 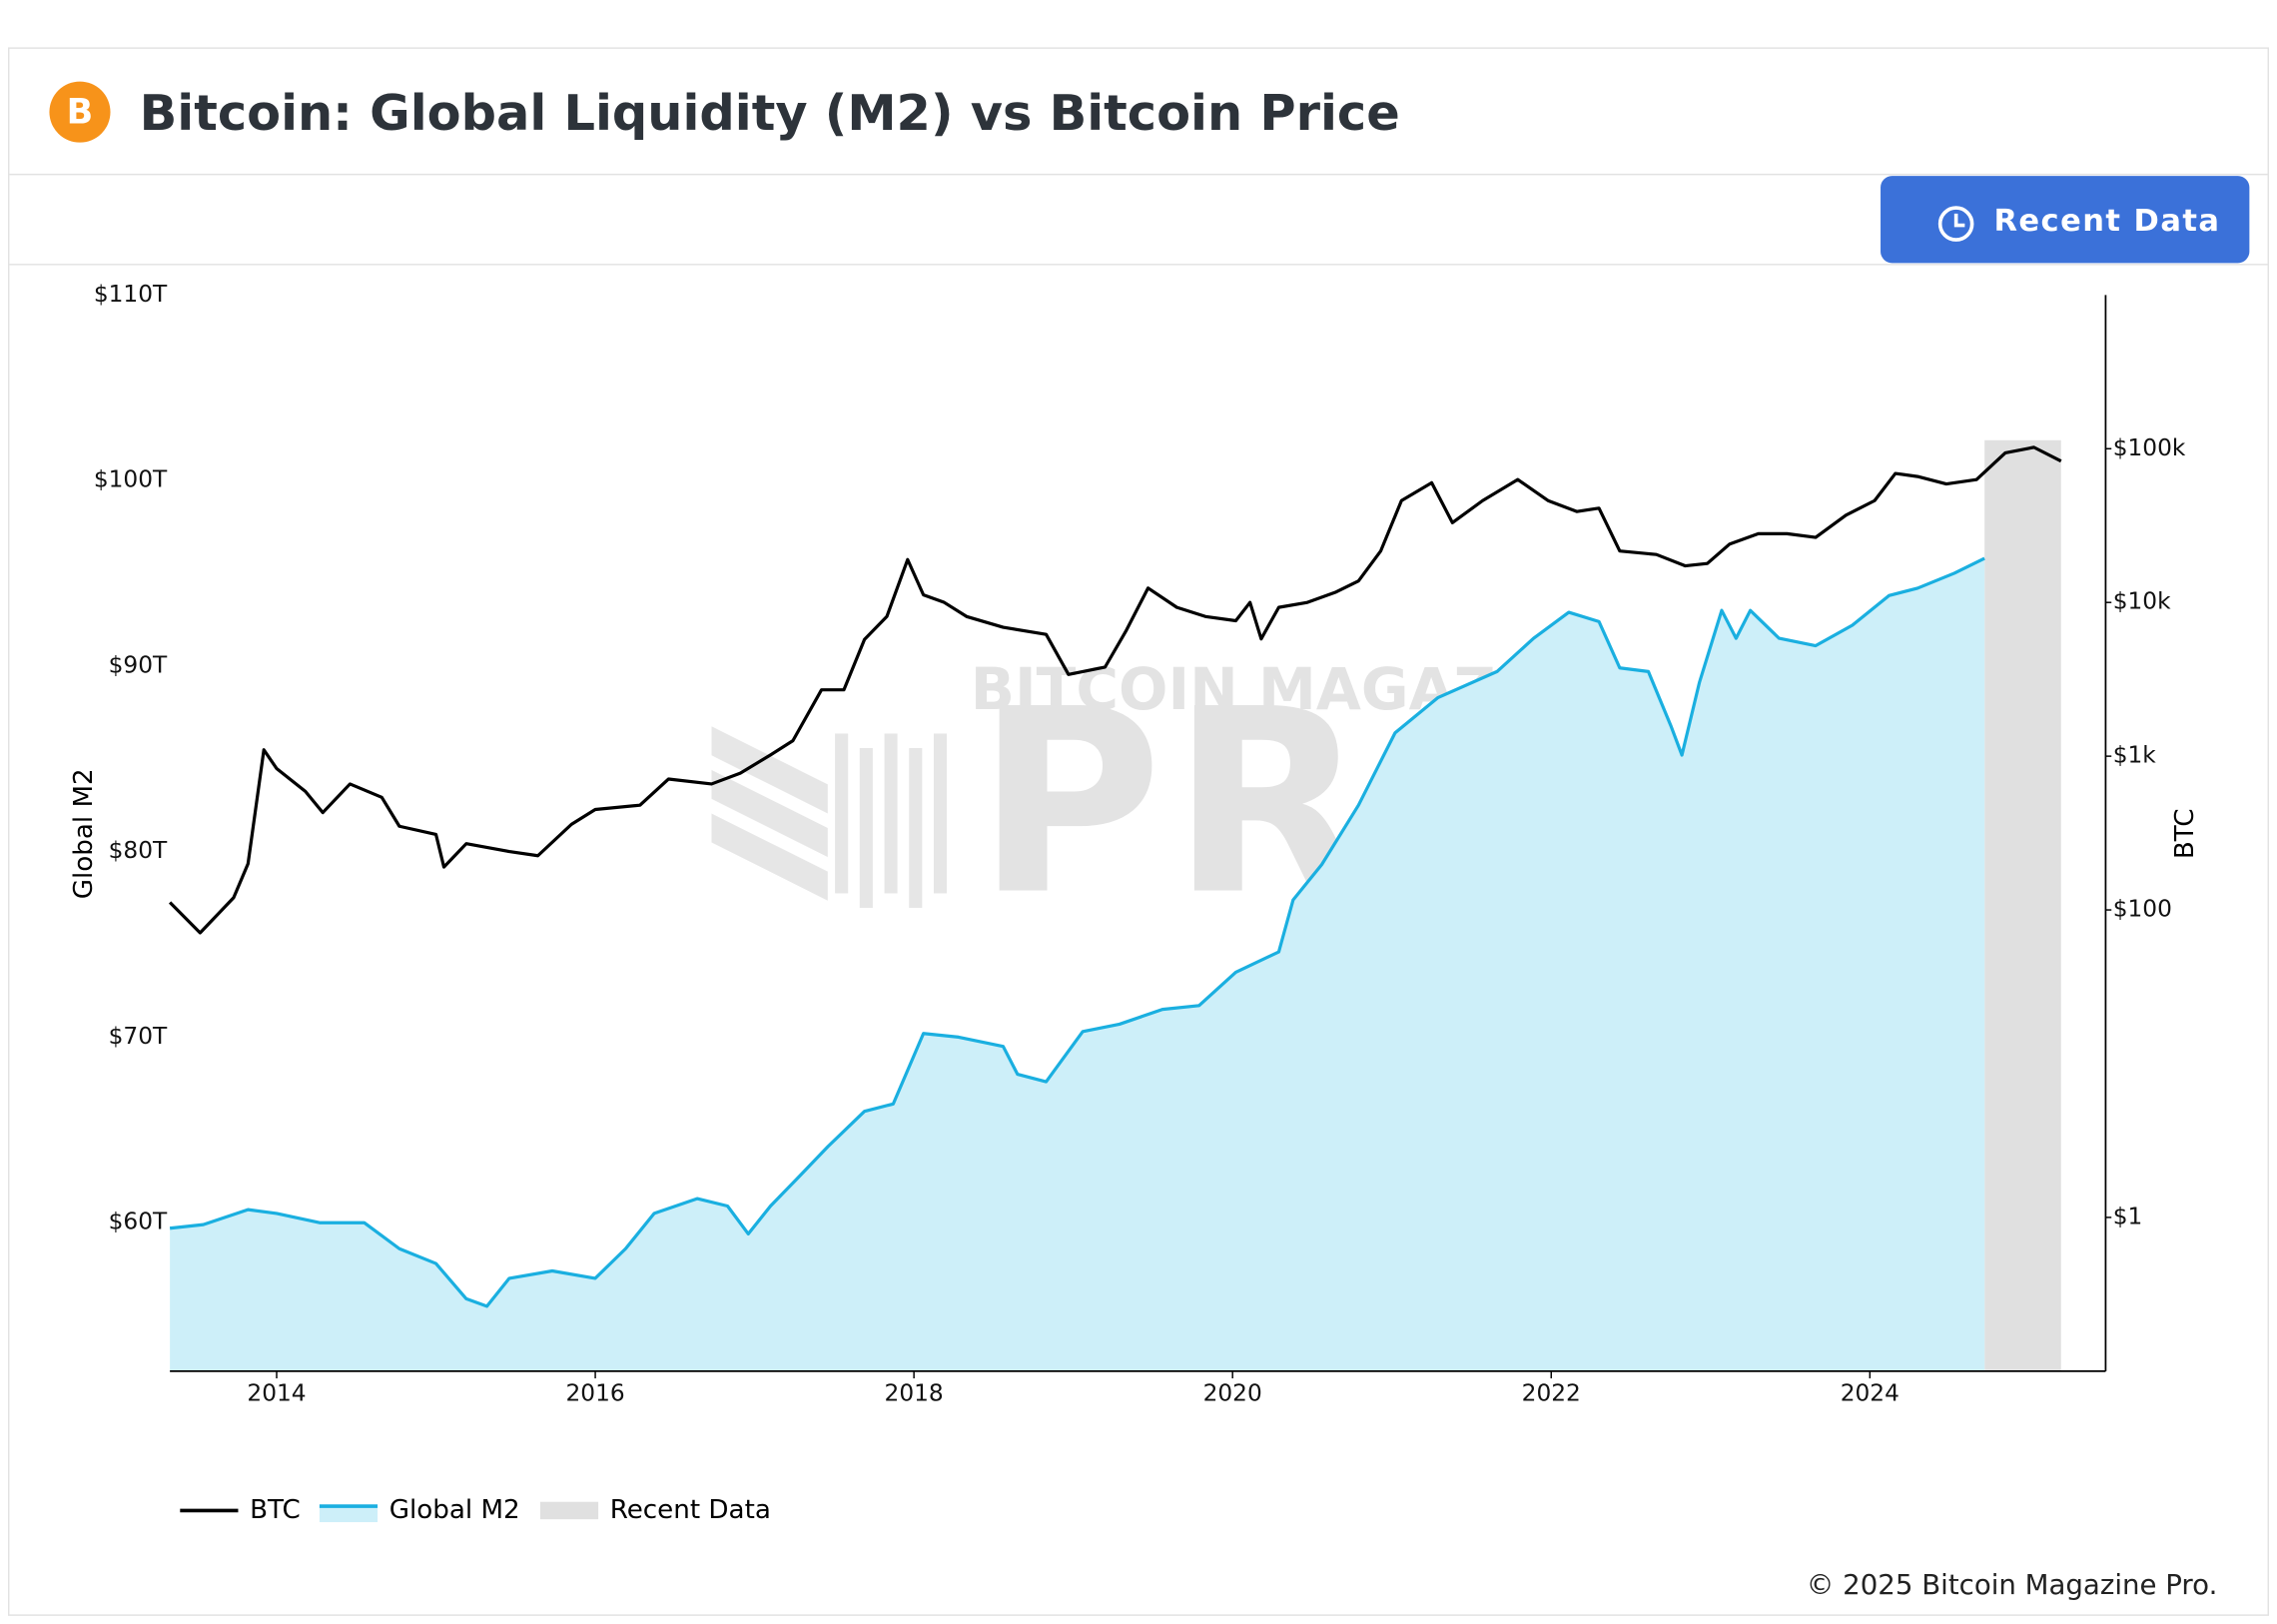 What do you see at coordinates (2150, 447) in the screenshot?
I see `y2-tick-label: $100k` at bounding box center [2150, 447].